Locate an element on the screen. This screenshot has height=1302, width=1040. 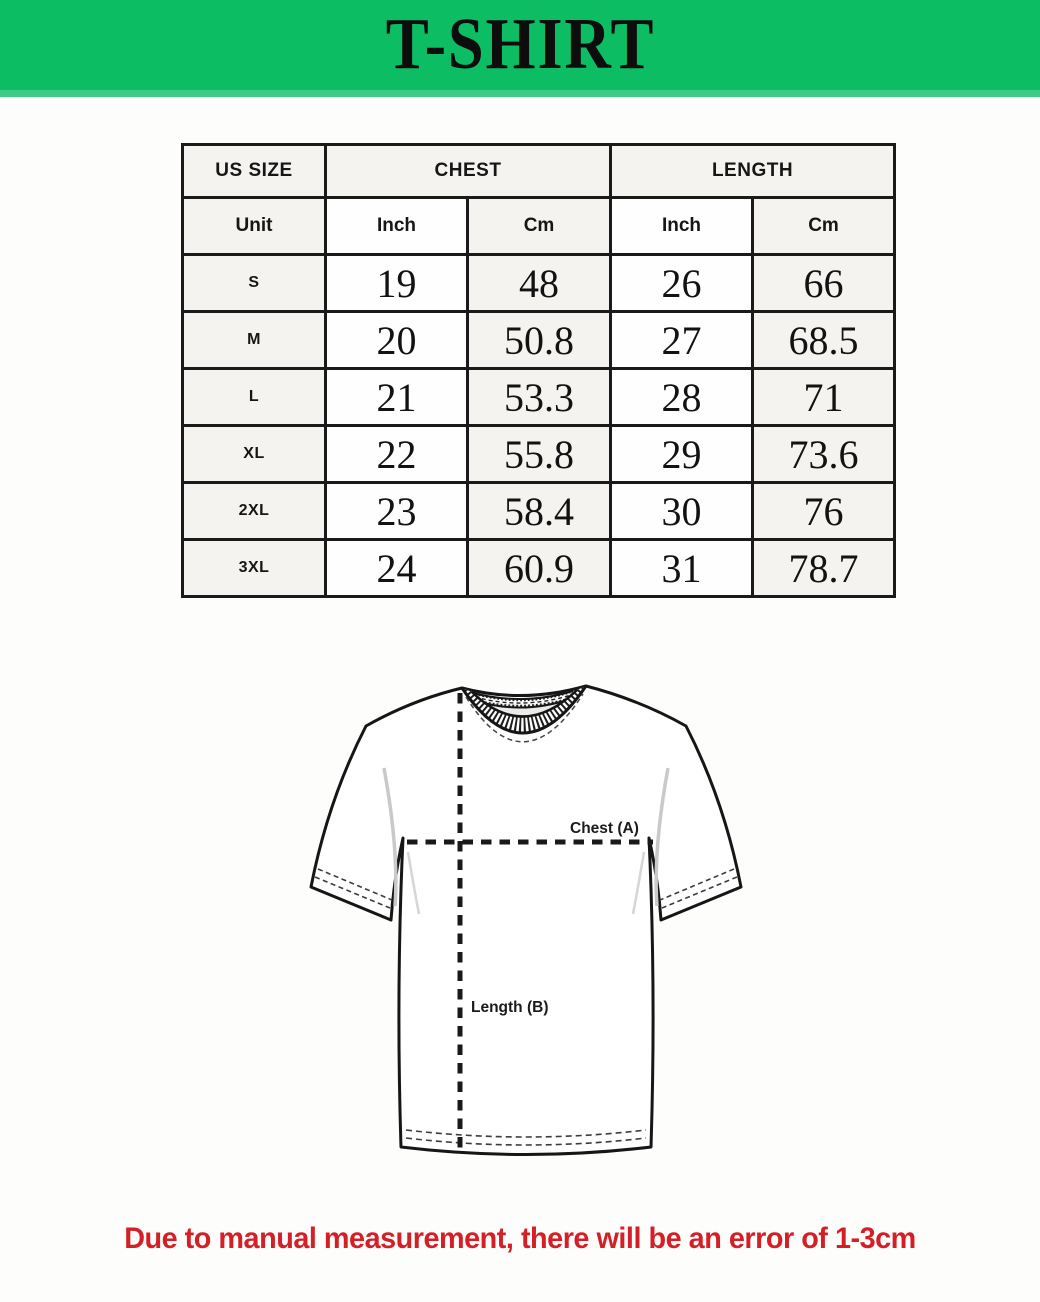
value-cell: 48 is located at coordinates (539, 283).